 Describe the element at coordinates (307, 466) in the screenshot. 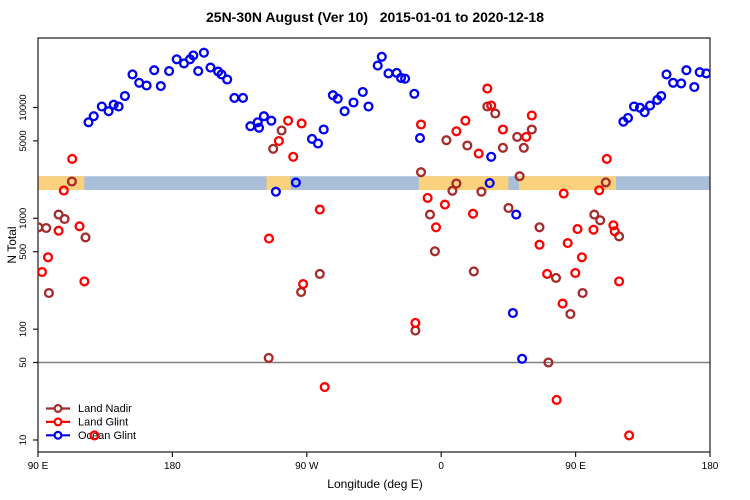

I see `x-tick-label: 90 W` at that location.